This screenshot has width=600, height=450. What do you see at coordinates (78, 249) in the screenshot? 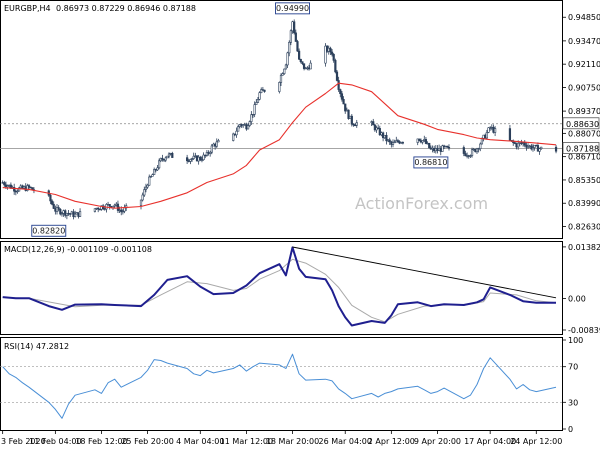
I see `macd-title: MACD(12,26,9) -0.001109 -0.001108` at bounding box center [78, 249].